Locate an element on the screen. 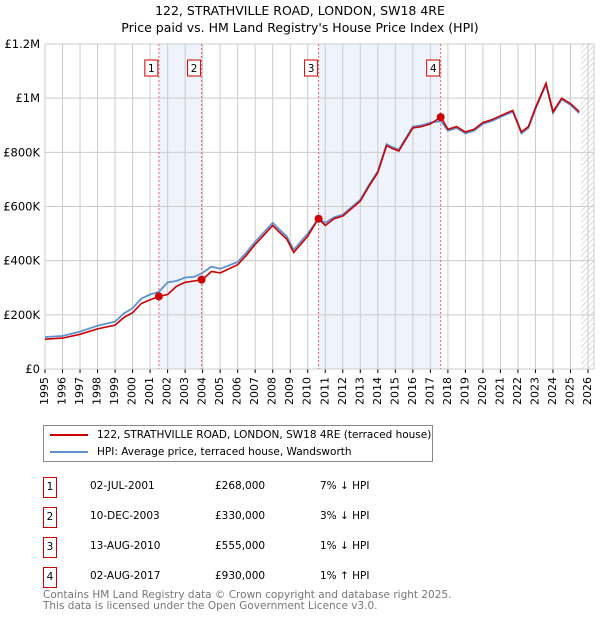 The width and height of the screenshot is (600, 620). sale-marker-badge: 2 is located at coordinates (50, 517).